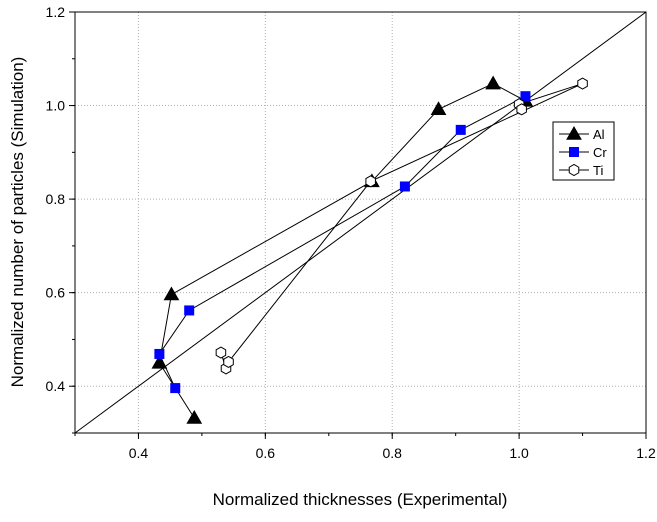  Describe the element at coordinates (266, 453) in the screenshot. I see `x-tick-label: 0.6` at that location.